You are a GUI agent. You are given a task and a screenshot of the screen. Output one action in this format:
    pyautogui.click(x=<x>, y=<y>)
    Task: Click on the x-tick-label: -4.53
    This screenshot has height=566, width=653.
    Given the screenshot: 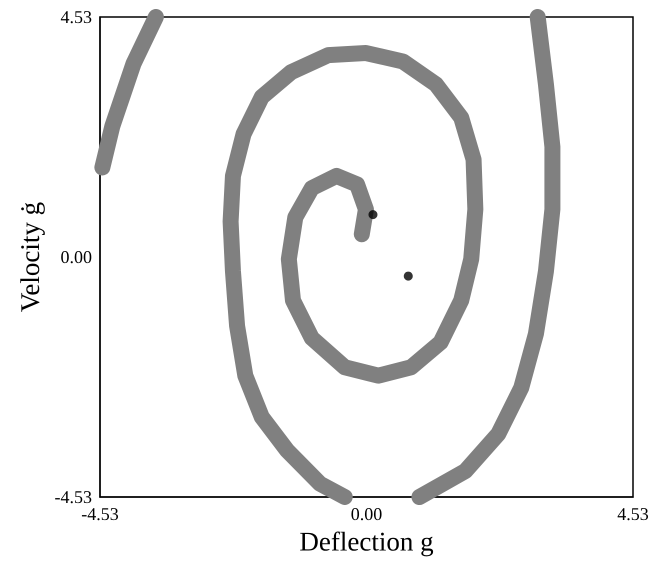 What is the action you would take?
    pyautogui.click(x=100, y=514)
    